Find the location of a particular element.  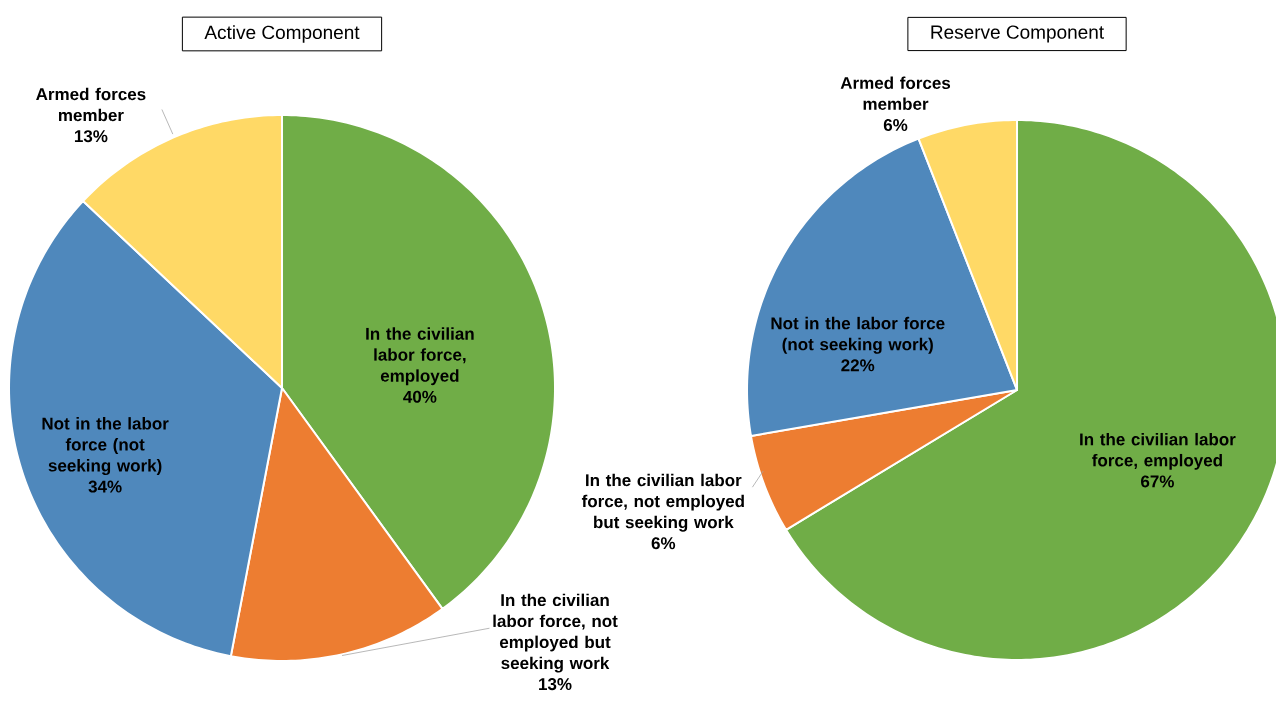

data-label: 22% is located at coordinates (858, 365).